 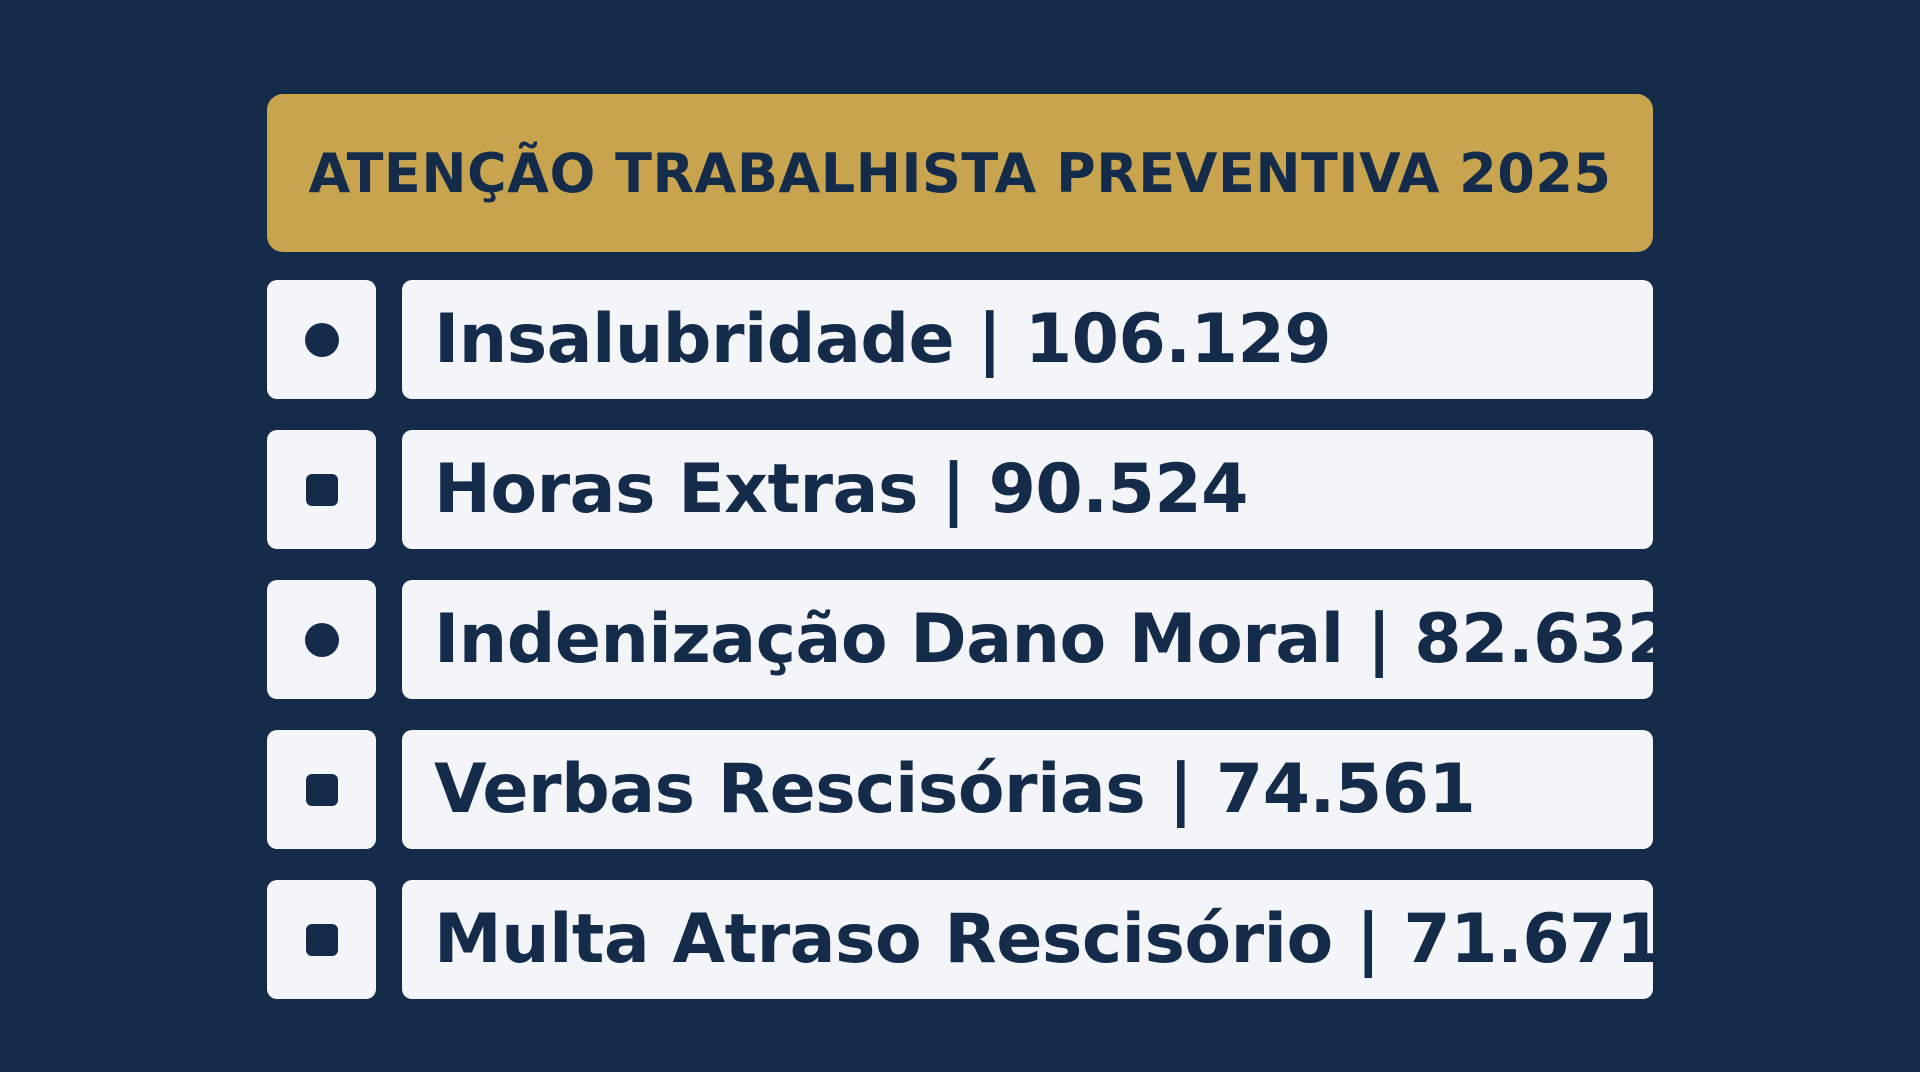 I want to click on item-card: Indenização Dano Moral | 82.632, so click(x=1038, y=639).